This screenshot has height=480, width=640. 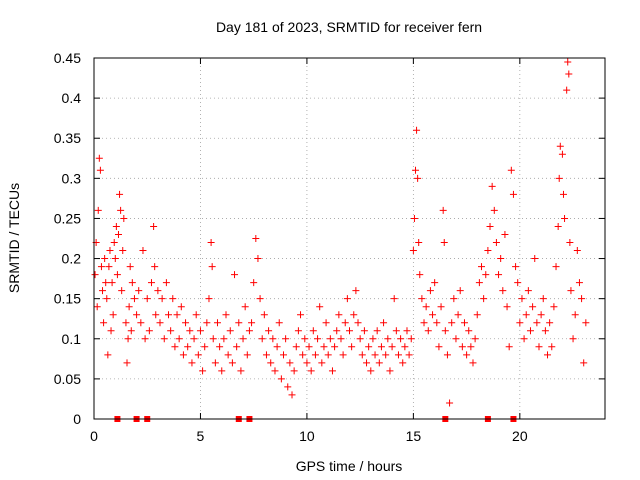 What do you see at coordinates (520, 436) in the screenshot?
I see `x-tick-label: 20` at bounding box center [520, 436].